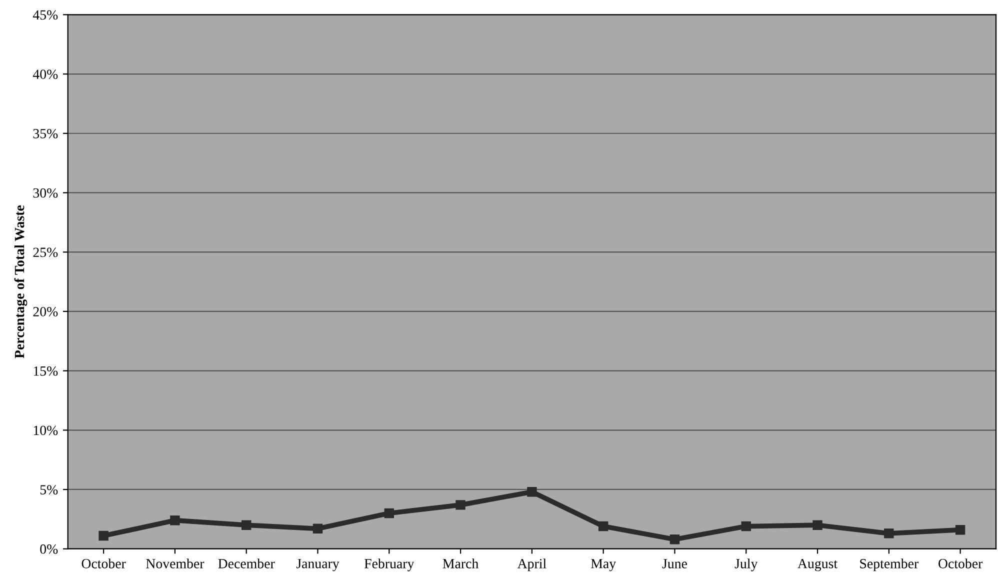 This screenshot has height=587, width=998. Describe the element at coordinates (45, 193) in the screenshot. I see `y-tick-label: 30%` at that location.